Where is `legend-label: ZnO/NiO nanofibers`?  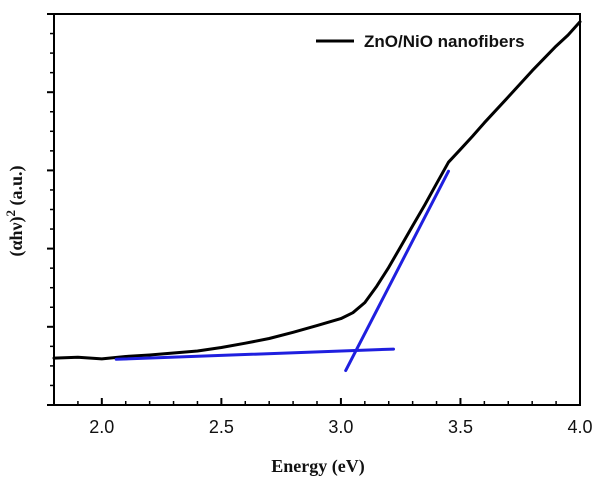 legend-label: ZnO/NiO nanofibers is located at coordinates (444, 41).